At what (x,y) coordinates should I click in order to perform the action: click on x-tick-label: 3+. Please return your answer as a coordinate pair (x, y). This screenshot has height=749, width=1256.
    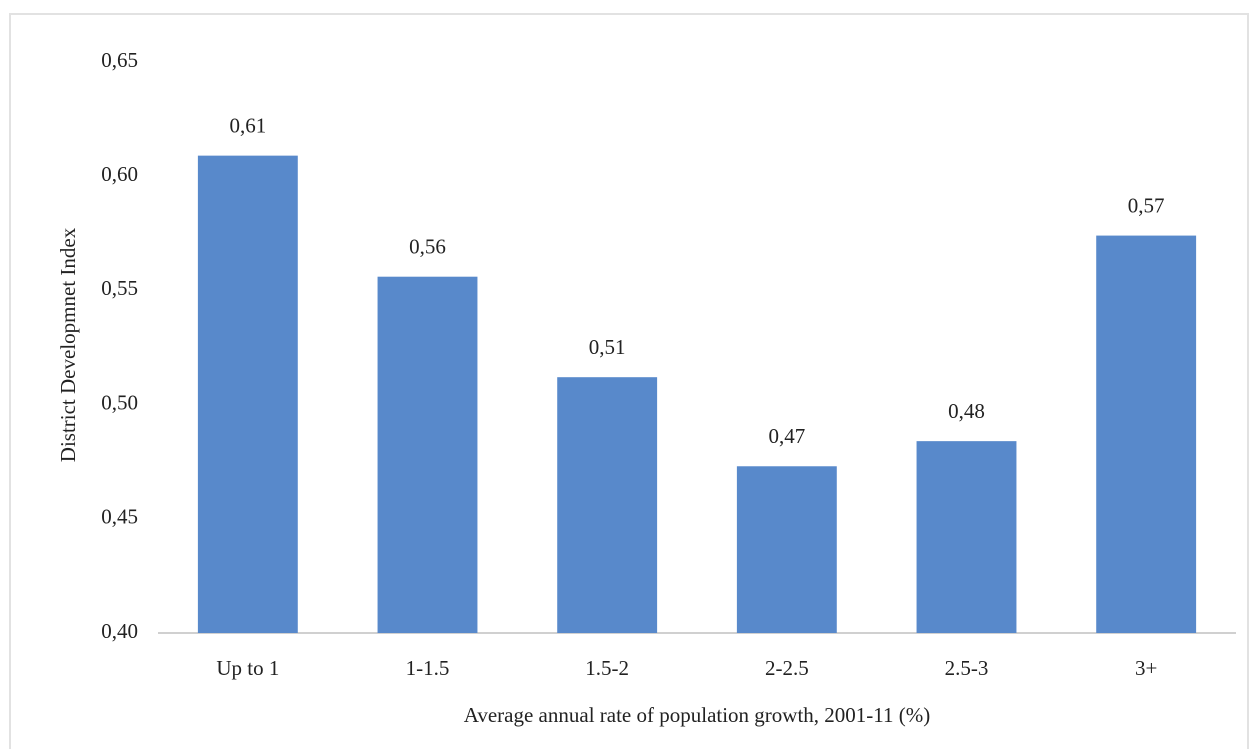
    Looking at the image, I should click on (1146, 668).